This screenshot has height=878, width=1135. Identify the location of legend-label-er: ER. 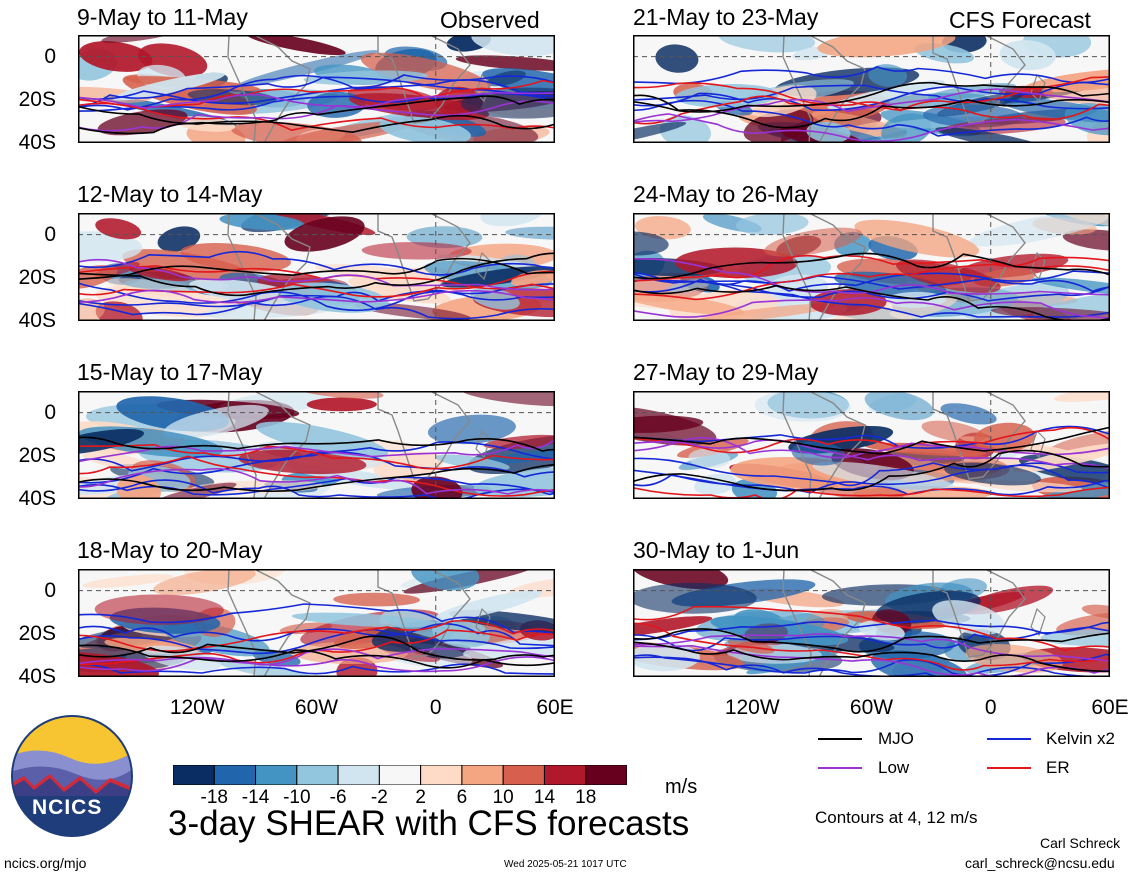
(1058, 767).